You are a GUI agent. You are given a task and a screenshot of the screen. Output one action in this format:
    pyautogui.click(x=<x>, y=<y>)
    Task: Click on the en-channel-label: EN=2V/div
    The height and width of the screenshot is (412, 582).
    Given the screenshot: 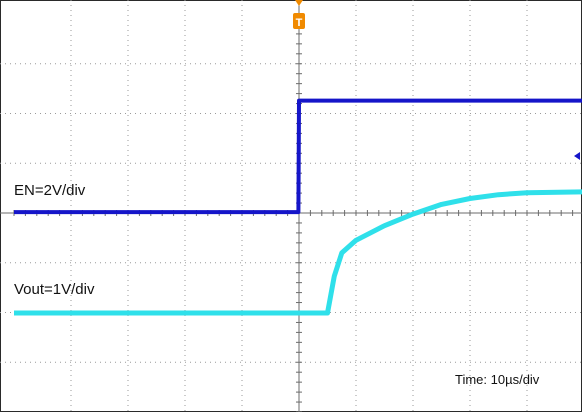 What is the action you would take?
    pyautogui.click(x=50, y=190)
    